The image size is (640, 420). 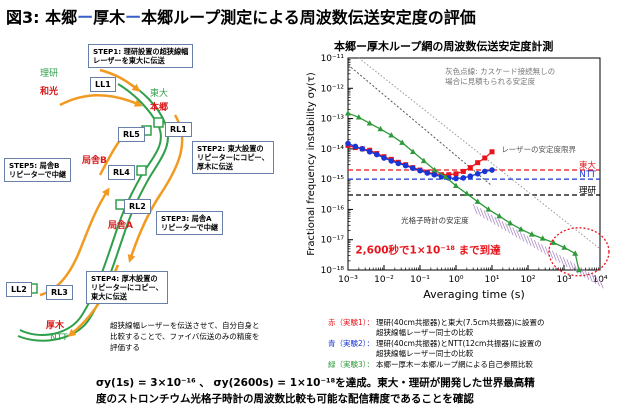 I want to click on step3-box: STEP3: 局舎A リピーターで中継, so click(x=190, y=223).